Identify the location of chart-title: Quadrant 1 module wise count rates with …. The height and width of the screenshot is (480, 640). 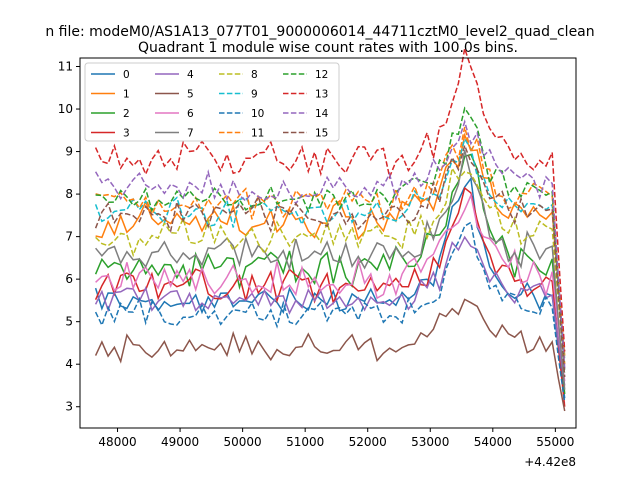
(328, 48).